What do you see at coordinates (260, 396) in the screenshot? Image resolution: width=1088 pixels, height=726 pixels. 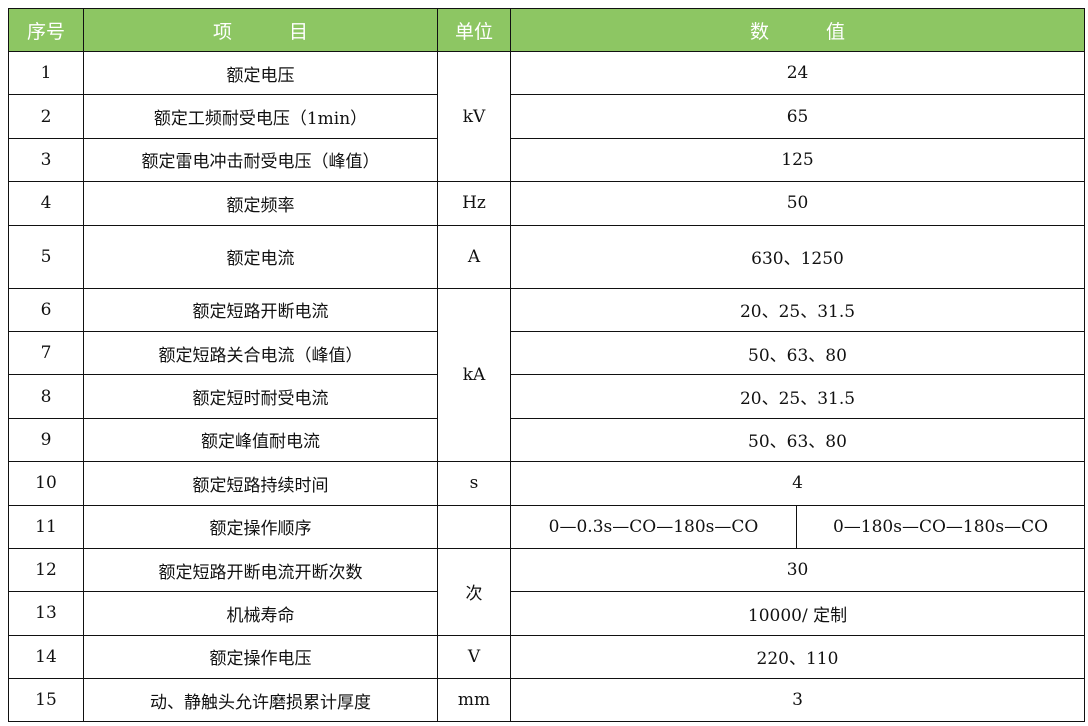 I see `row-item: 额定短时耐受电流` at bounding box center [260, 396].